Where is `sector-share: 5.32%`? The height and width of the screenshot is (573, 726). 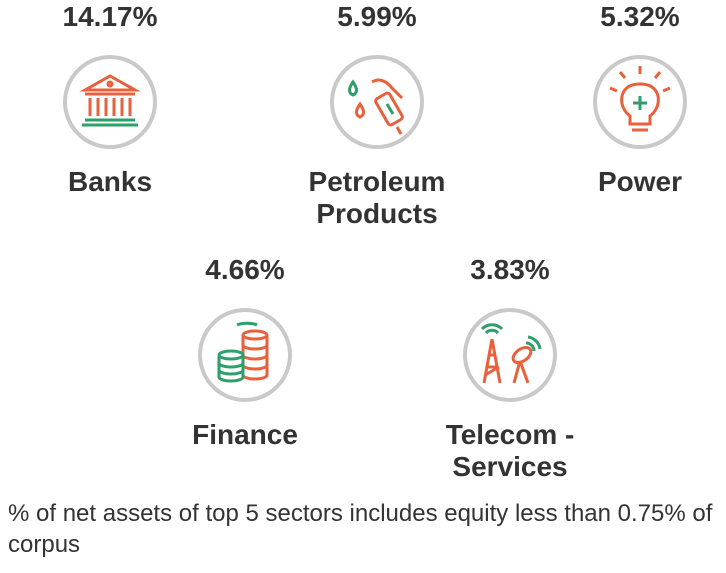 sector-share: 5.32% is located at coordinates (640, 16).